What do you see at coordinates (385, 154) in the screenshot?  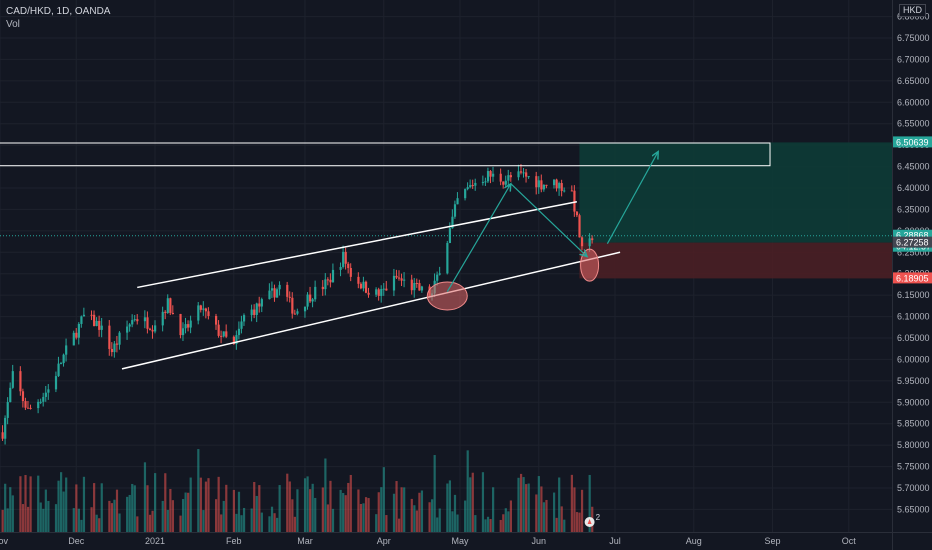 I see `resistance-zone-box` at bounding box center [385, 154].